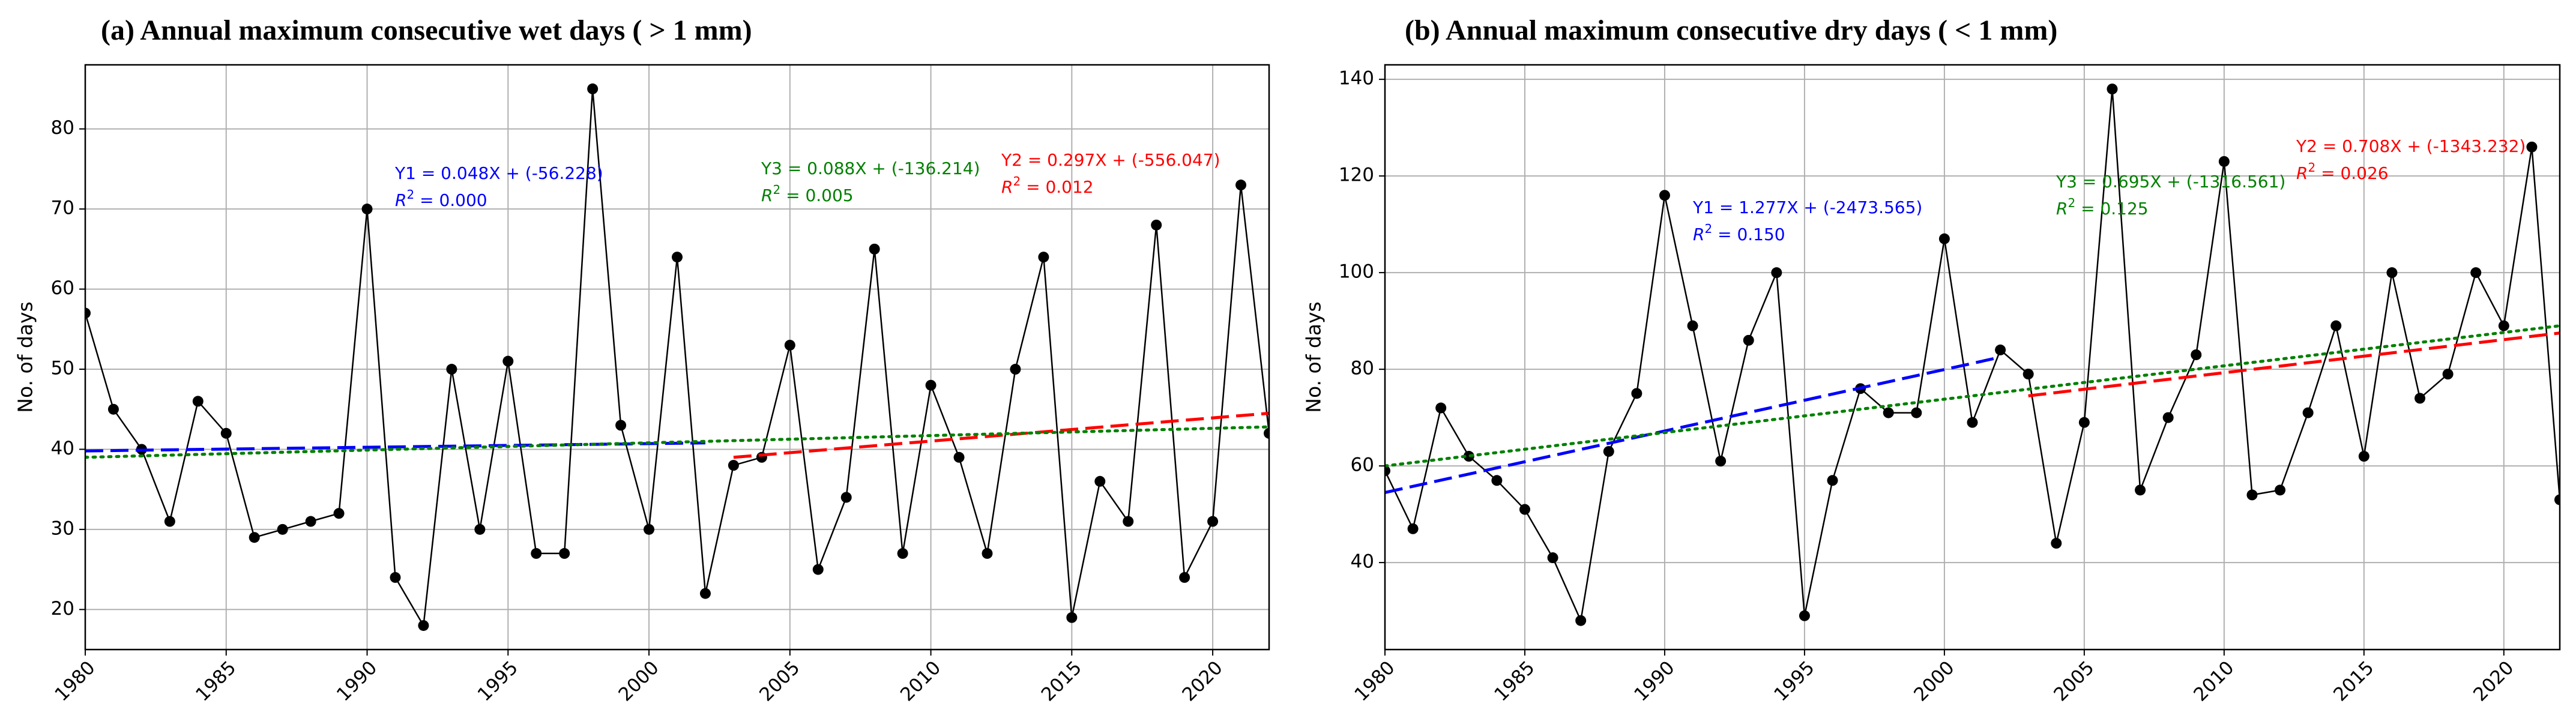 The height and width of the screenshot is (727, 2576). Describe the element at coordinates (62, 609) in the screenshot. I see `y-tick-label: 20` at that location.